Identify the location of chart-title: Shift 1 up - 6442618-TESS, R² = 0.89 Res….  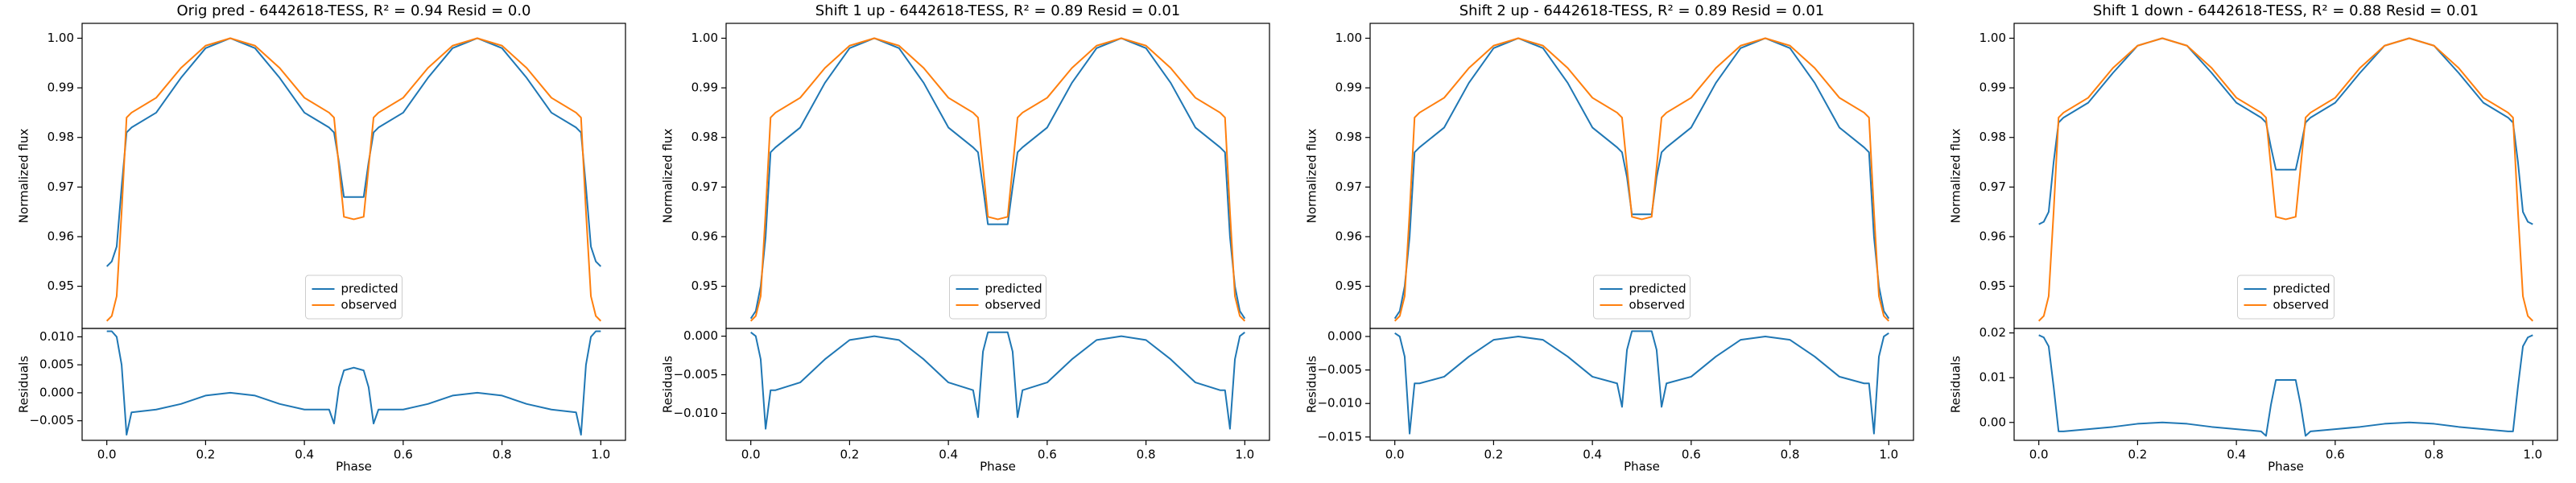
(997, 10).